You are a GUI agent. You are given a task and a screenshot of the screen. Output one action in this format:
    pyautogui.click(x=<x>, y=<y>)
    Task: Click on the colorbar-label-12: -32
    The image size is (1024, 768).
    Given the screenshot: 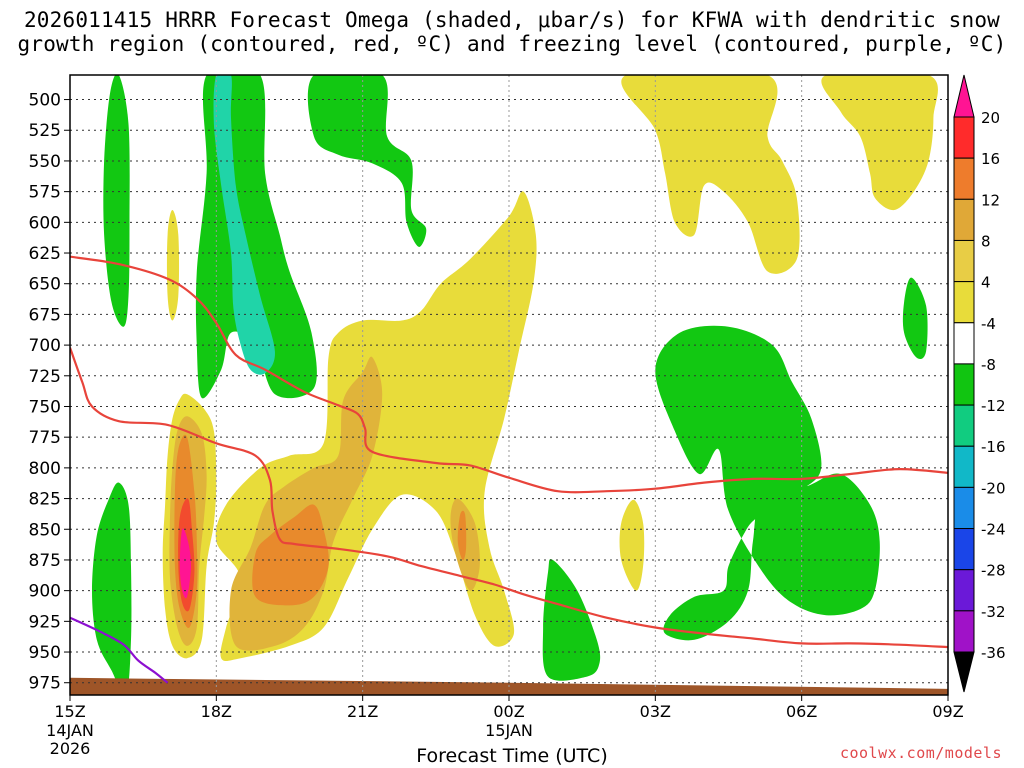 What is the action you would take?
    pyautogui.click(x=993, y=612)
    